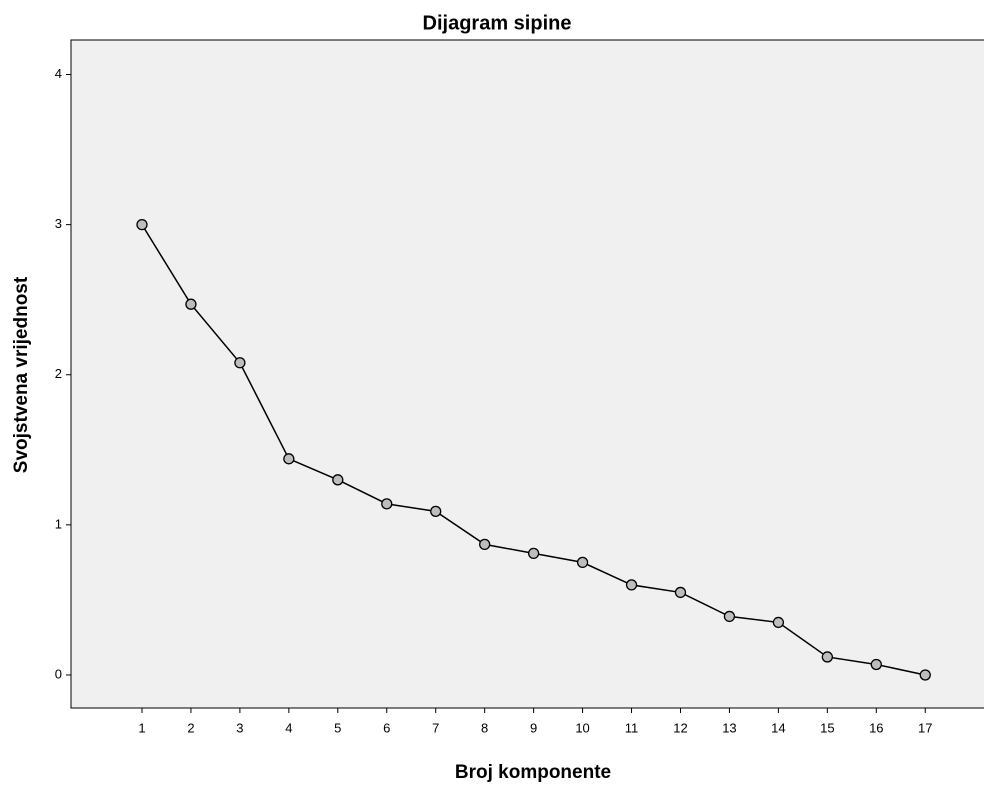 Image resolution: width=984 pixels, height=787 pixels. What do you see at coordinates (533, 727) in the screenshot?
I see `x-tick-label: 9` at bounding box center [533, 727].